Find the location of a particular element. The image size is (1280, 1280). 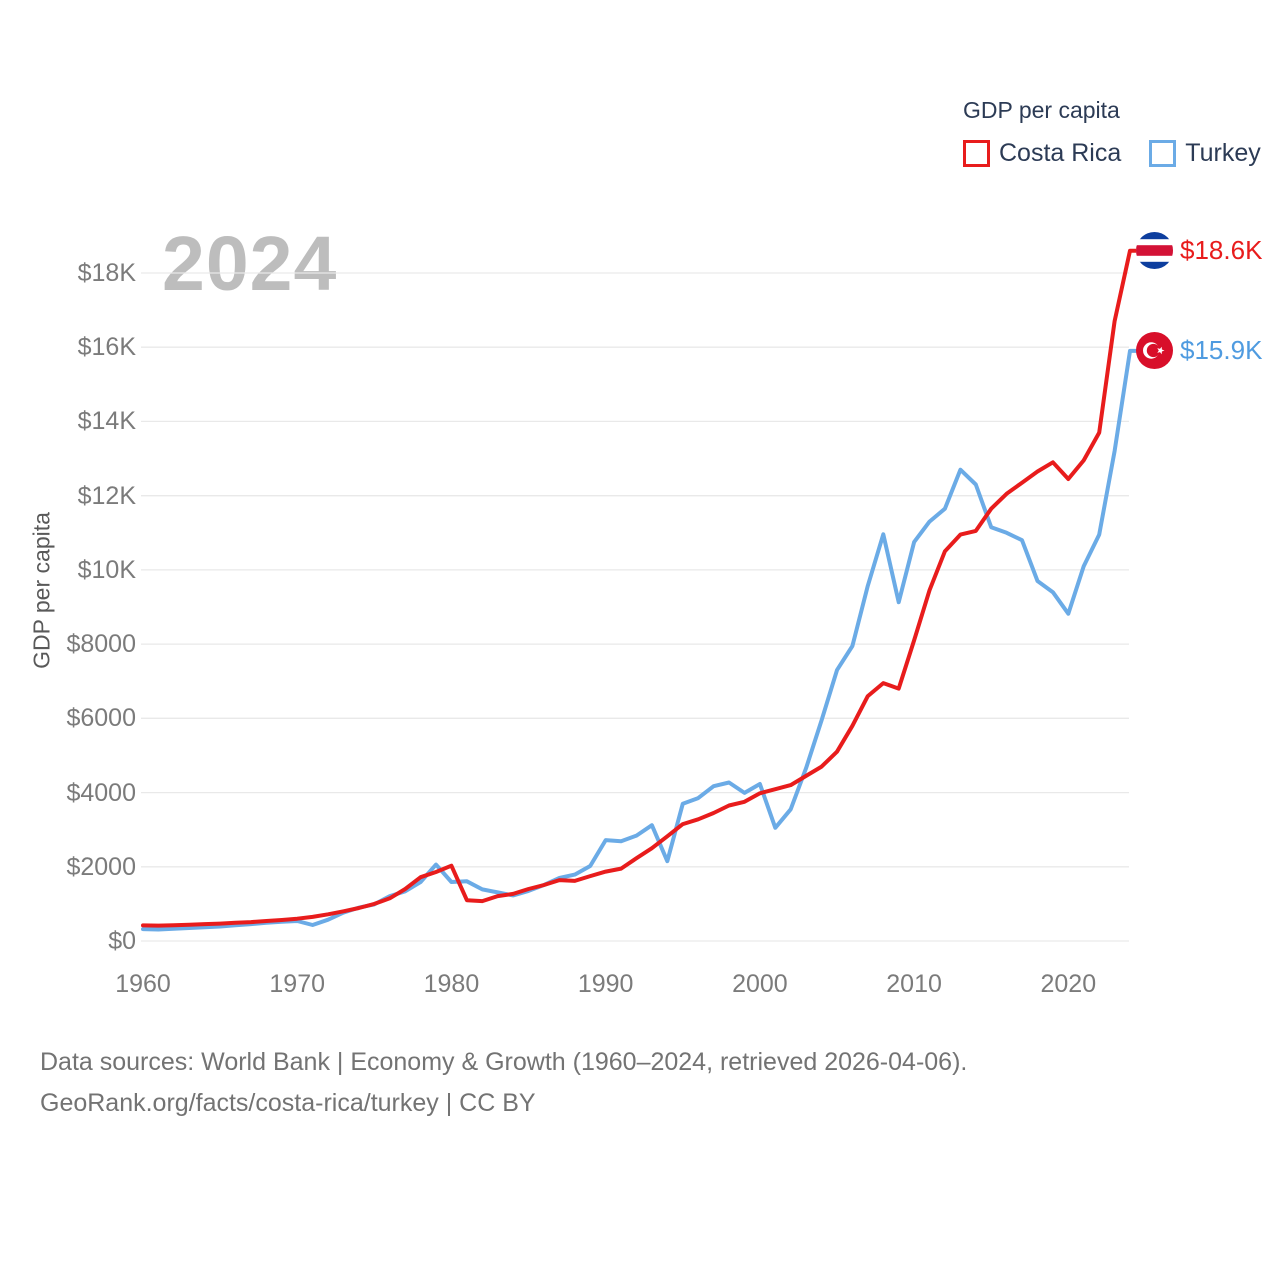

legend-item-costa-rica: Costa Rica is located at coordinates (1042, 153).